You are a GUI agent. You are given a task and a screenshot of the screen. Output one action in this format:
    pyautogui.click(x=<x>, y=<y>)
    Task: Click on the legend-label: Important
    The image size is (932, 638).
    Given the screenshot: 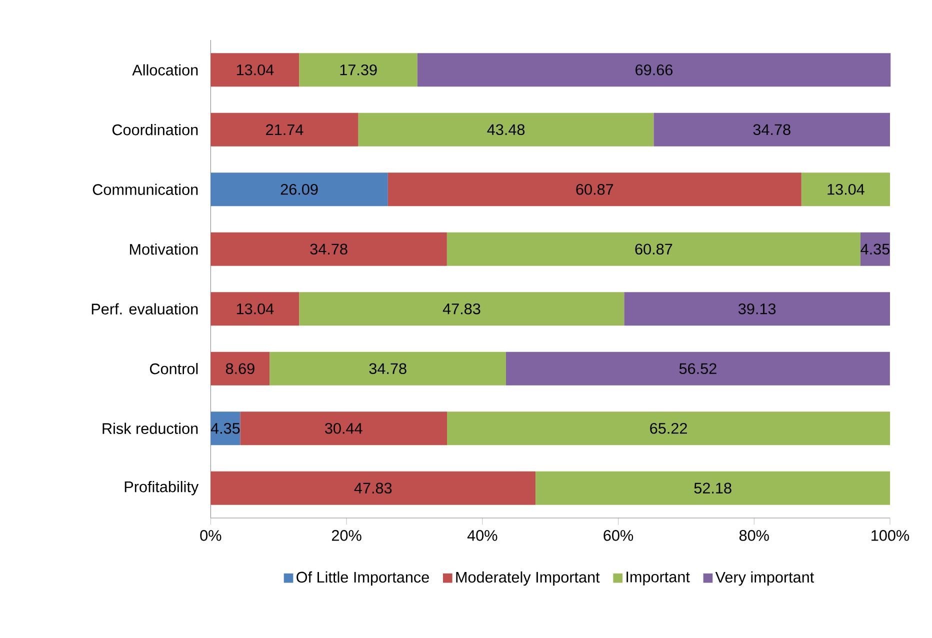 What is the action you would take?
    pyautogui.click(x=658, y=579)
    